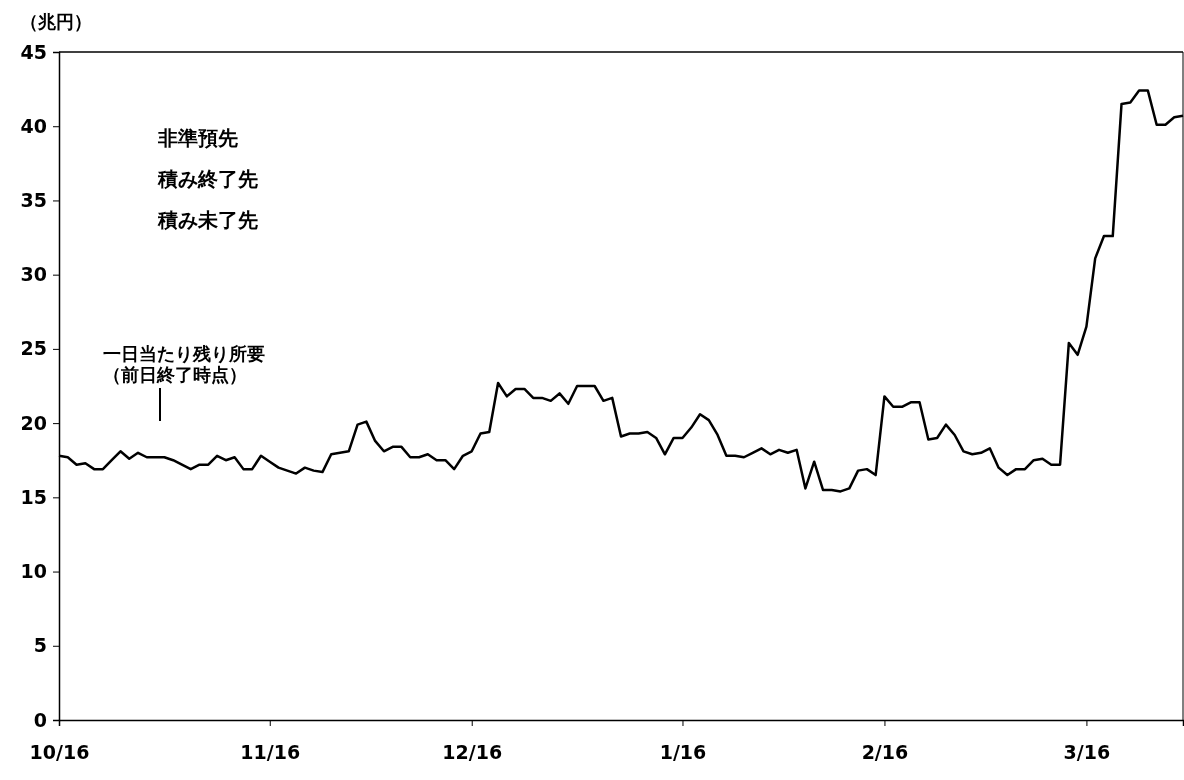  I want to click on x-tick-label: 12/16, so click(472, 752).